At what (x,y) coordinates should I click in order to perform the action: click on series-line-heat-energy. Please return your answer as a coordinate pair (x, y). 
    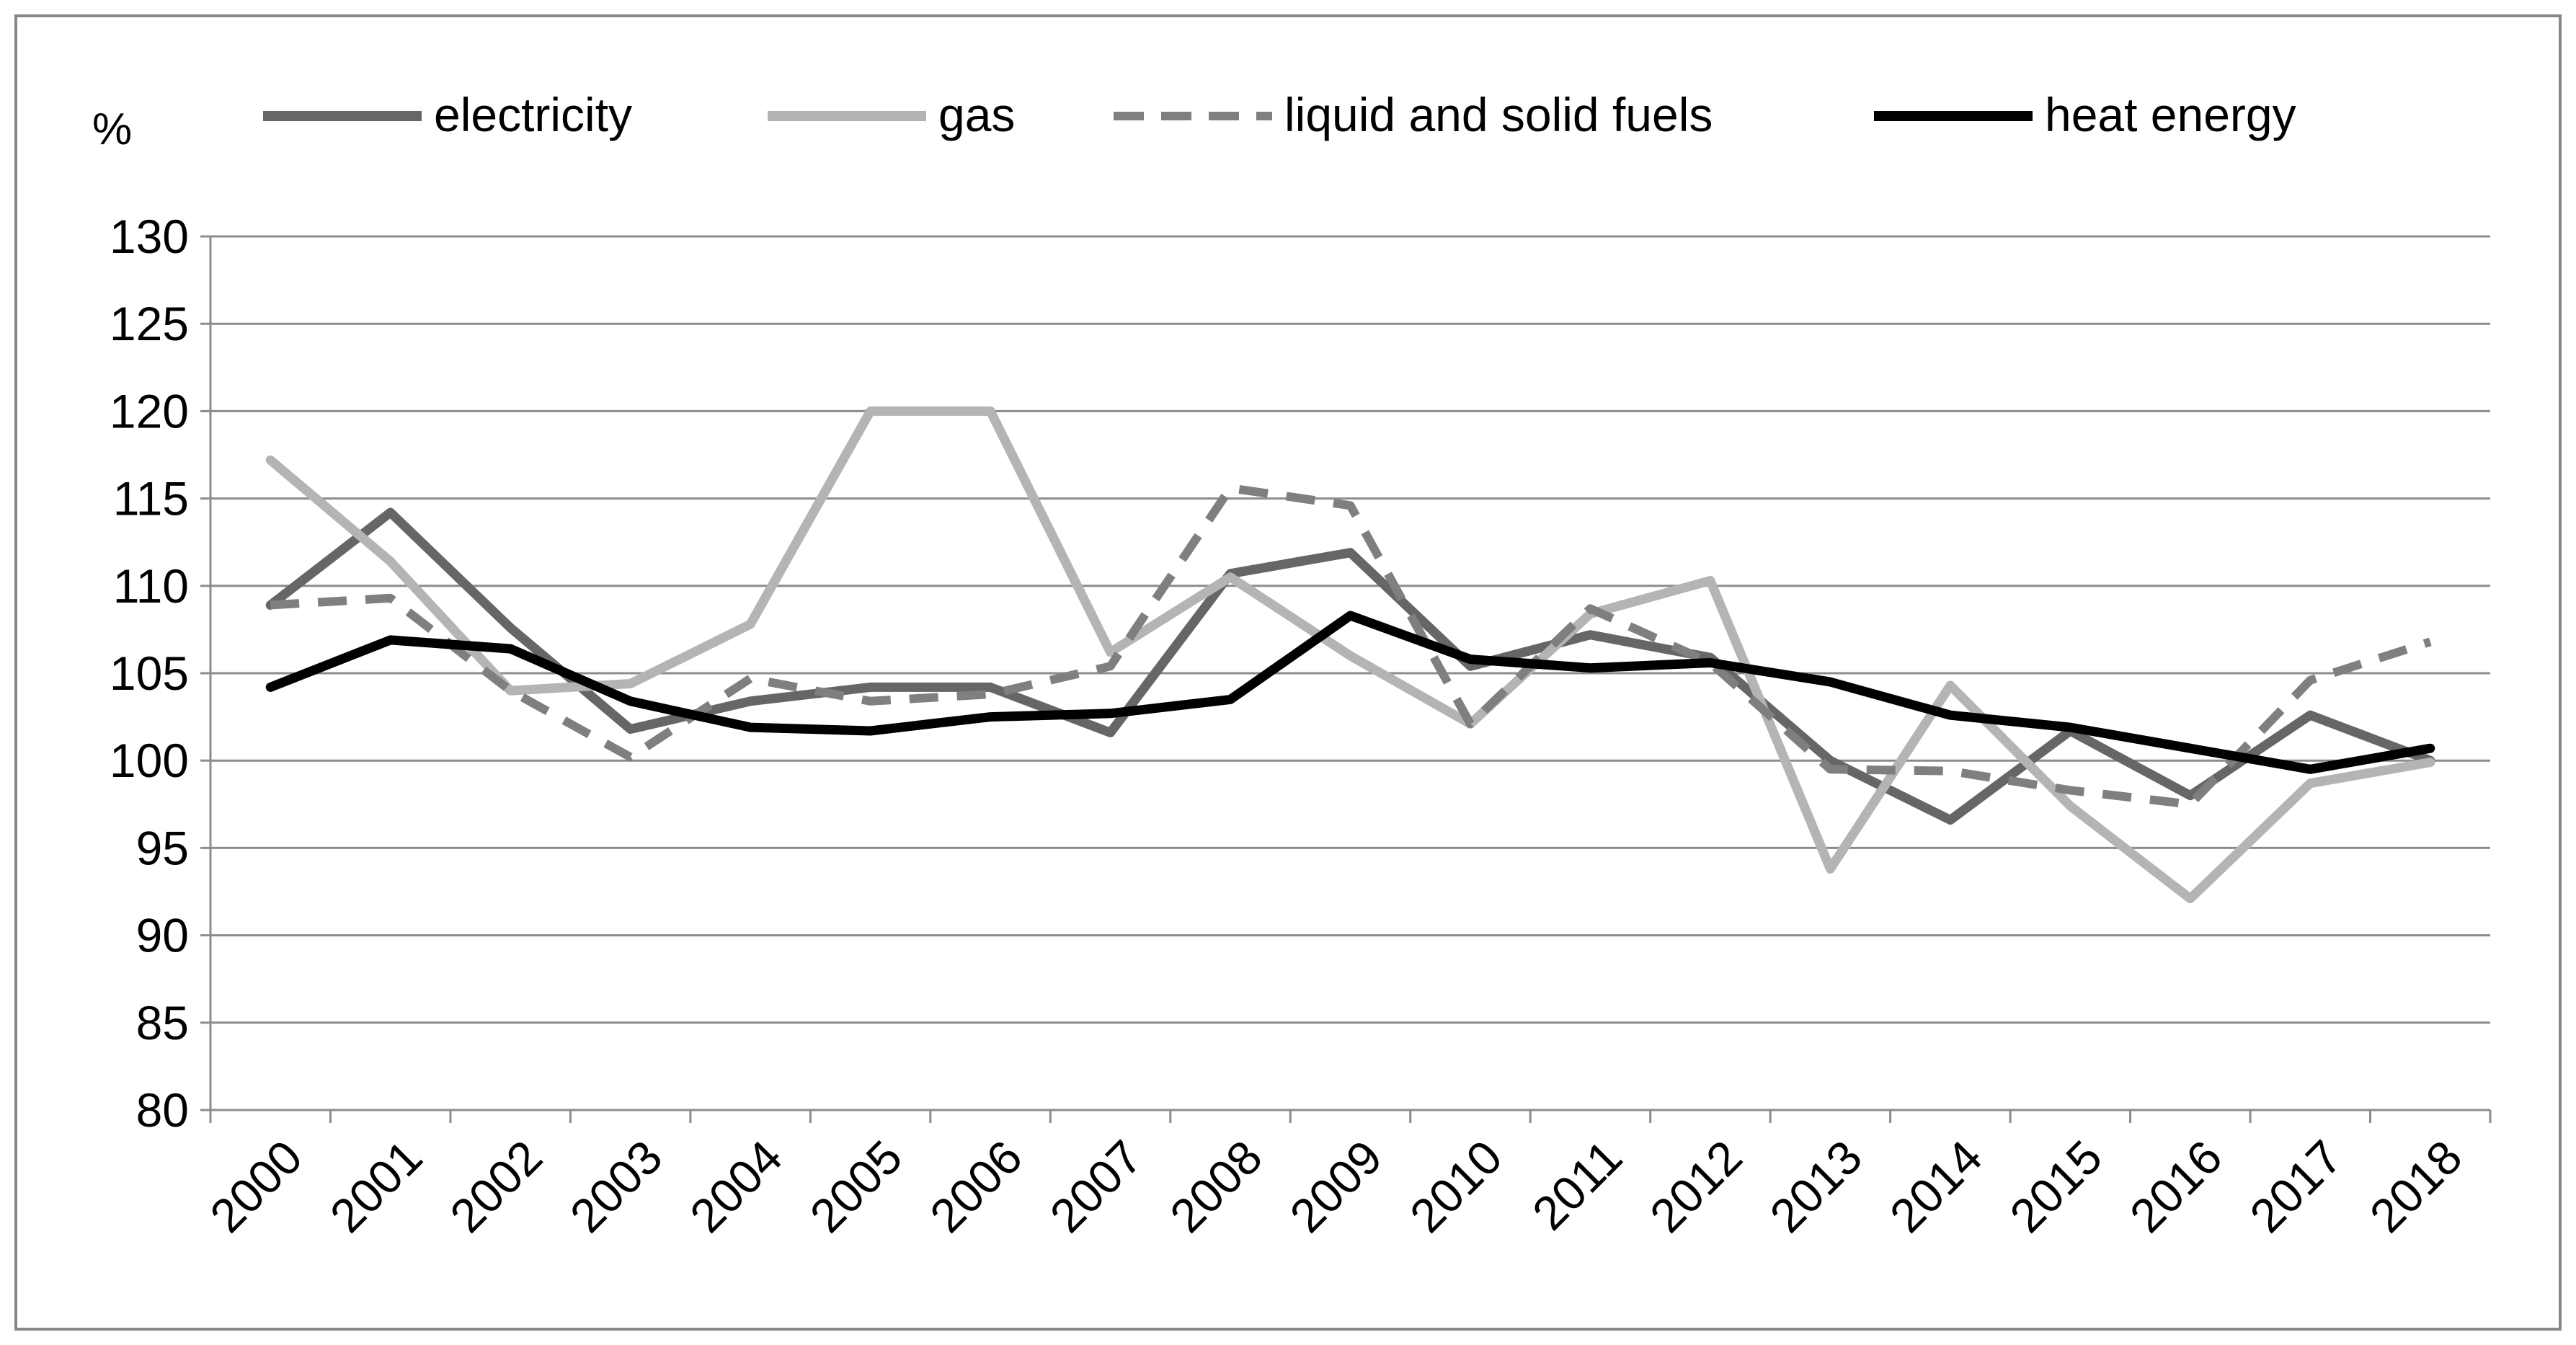
    Looking at the image, I should click on (1350, 692).